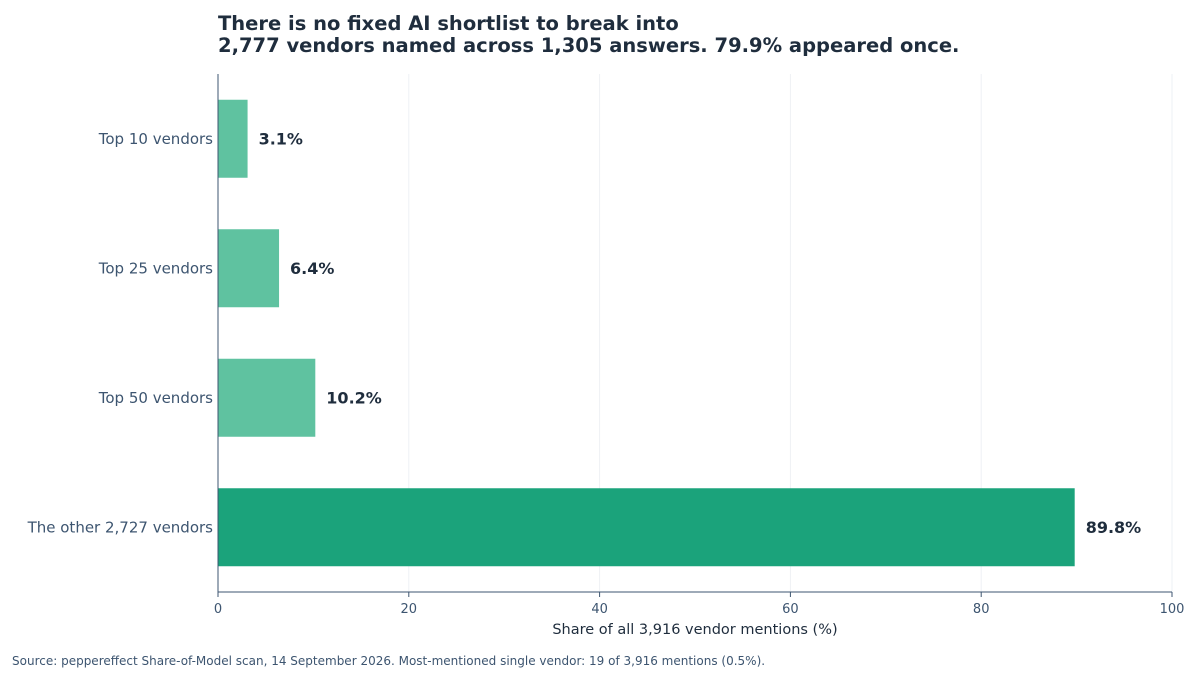  What do you see at coordinates (354, 397) in the screenshot?
I see `value-label: 10.2%` at bounding box center [354, 397].